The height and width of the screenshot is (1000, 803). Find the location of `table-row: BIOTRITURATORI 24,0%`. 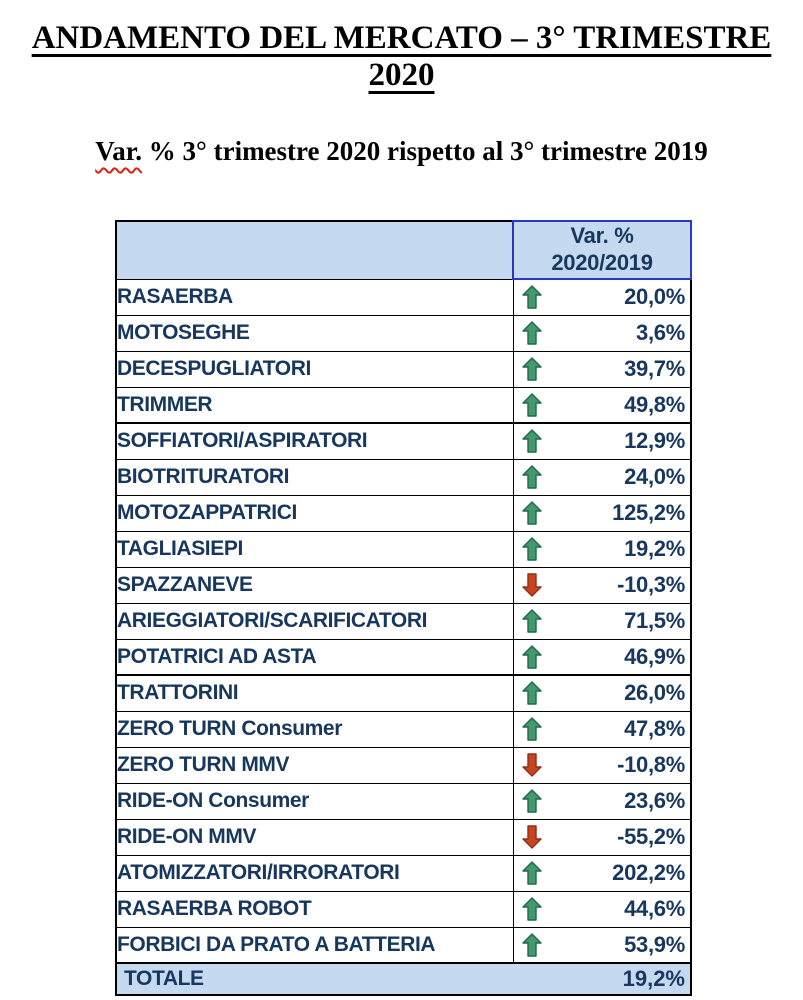

table-row: BIOTRITURATORI 24,0% is located at coordinates (403, 477).